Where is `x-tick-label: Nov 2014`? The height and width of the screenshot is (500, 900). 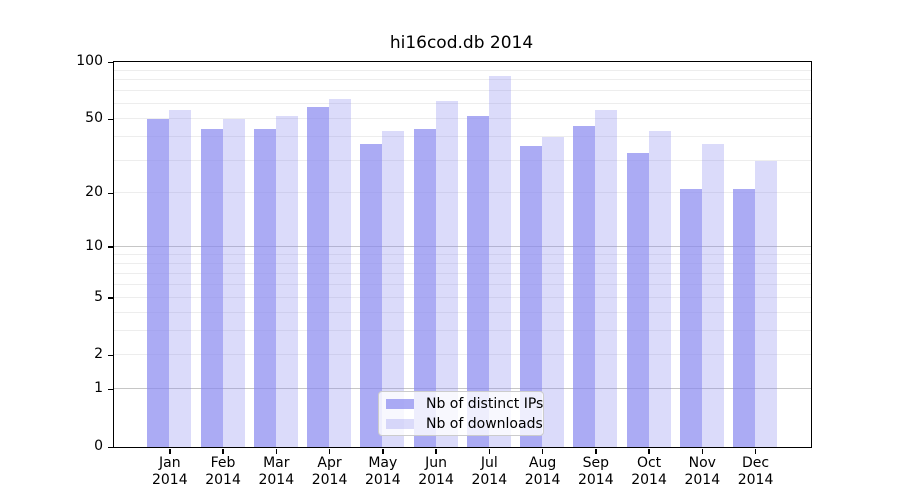 x-tick-label: Nov 2014 is located at coordinates (702, 471).